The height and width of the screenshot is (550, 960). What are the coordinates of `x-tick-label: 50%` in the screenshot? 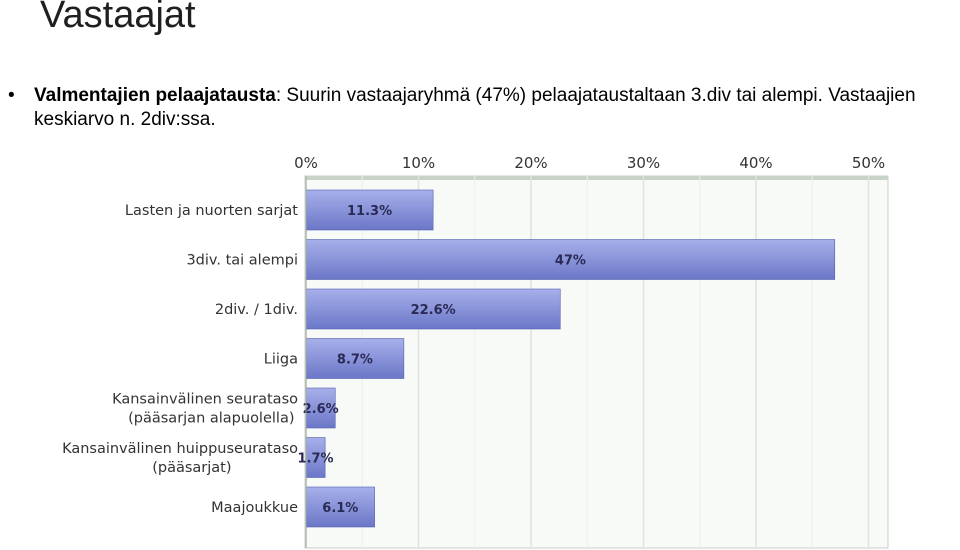 It's located at (868, 163).